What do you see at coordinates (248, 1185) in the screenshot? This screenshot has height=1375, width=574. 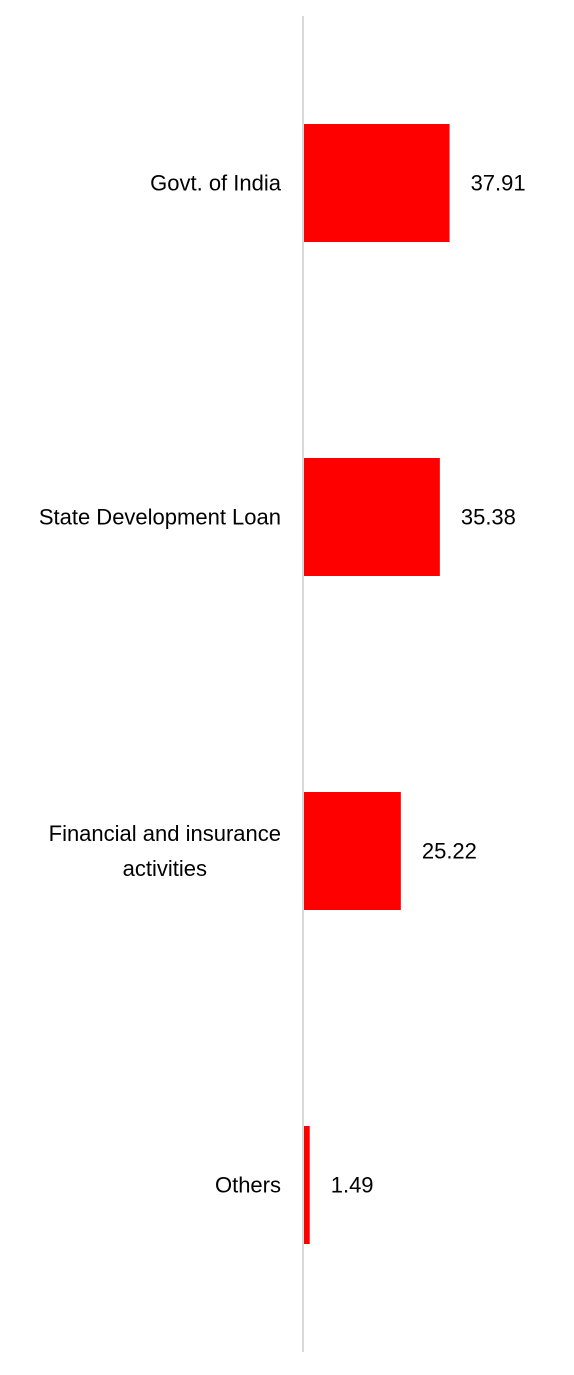 I see `category-label: Others` at bounding box center [248, 1185].